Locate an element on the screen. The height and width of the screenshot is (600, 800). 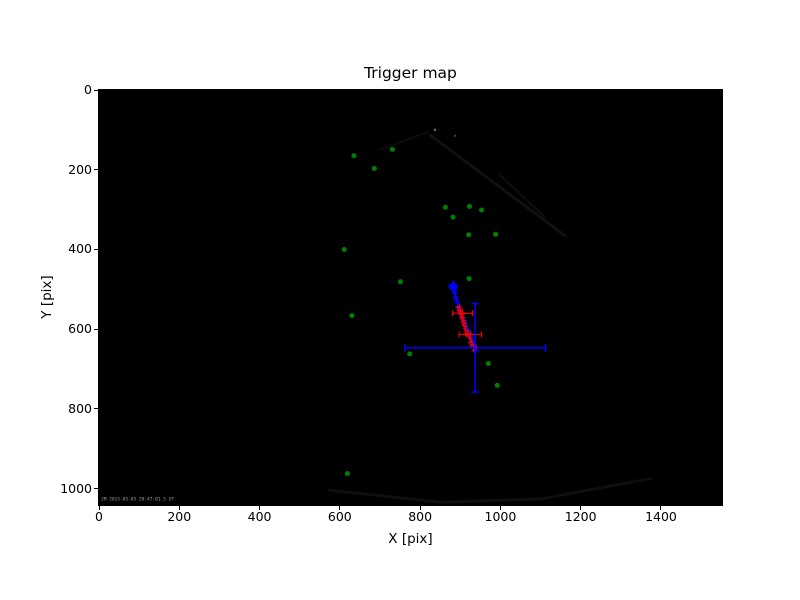
y-axis-label: Y [pix] is located at coordinates (47, 297).